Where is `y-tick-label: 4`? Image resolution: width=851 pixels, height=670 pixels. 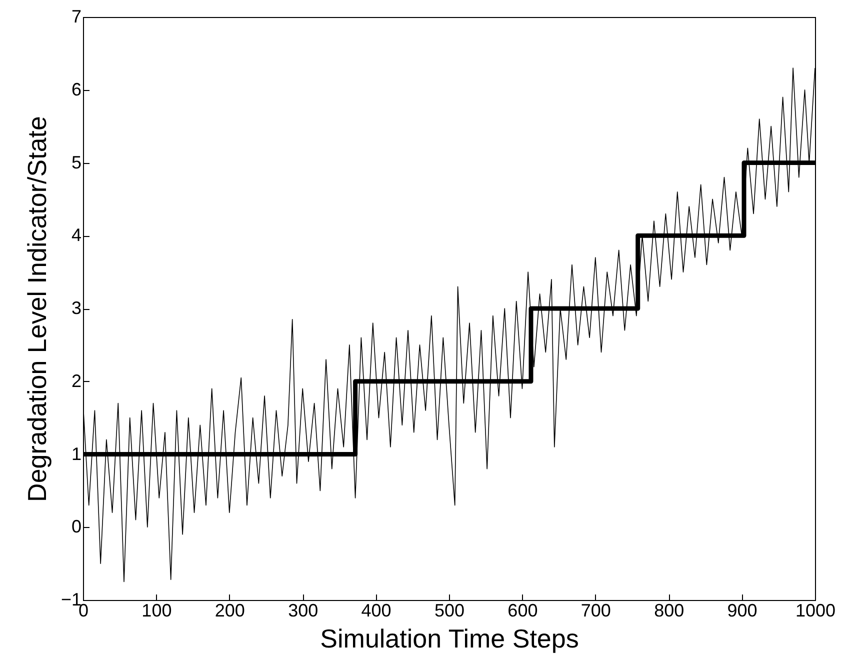
y-tick-label: 4 is located at coordinates (76, 235).